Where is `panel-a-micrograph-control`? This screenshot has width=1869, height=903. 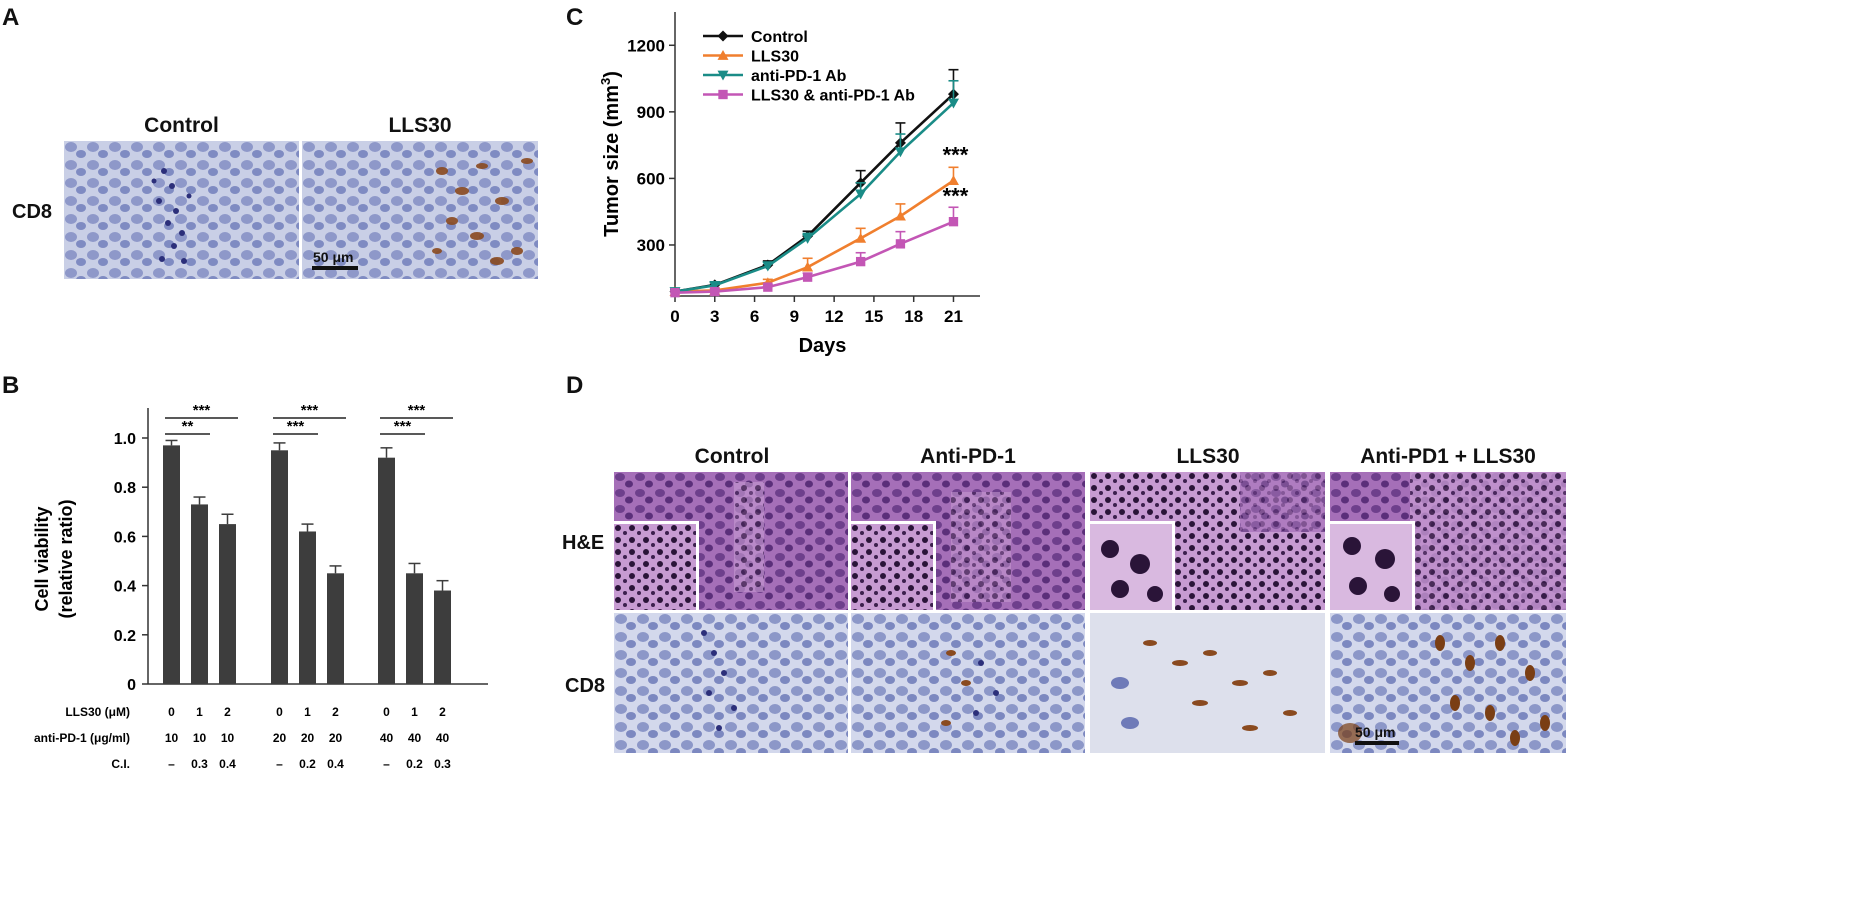 panel-a-micrograph-control is located at coordinates (181, 210).